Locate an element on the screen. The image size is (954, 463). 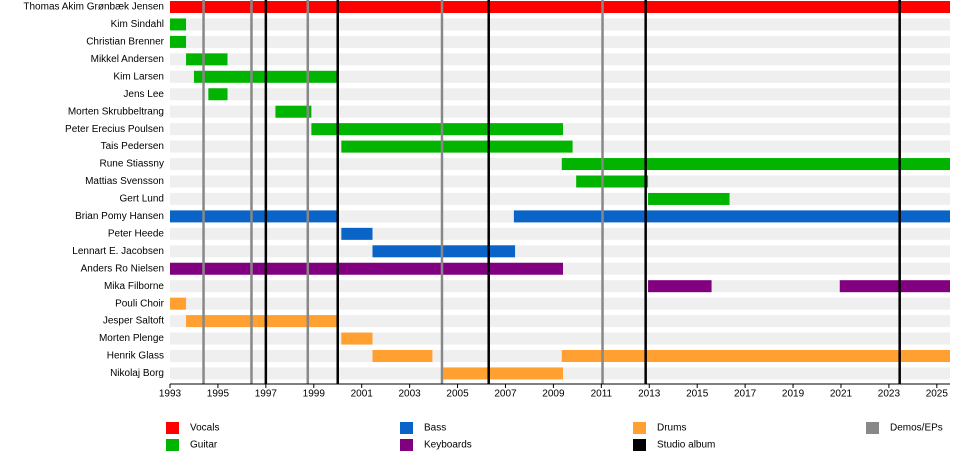
member-label: Christian Brenner is located at coordinates (125, 42).